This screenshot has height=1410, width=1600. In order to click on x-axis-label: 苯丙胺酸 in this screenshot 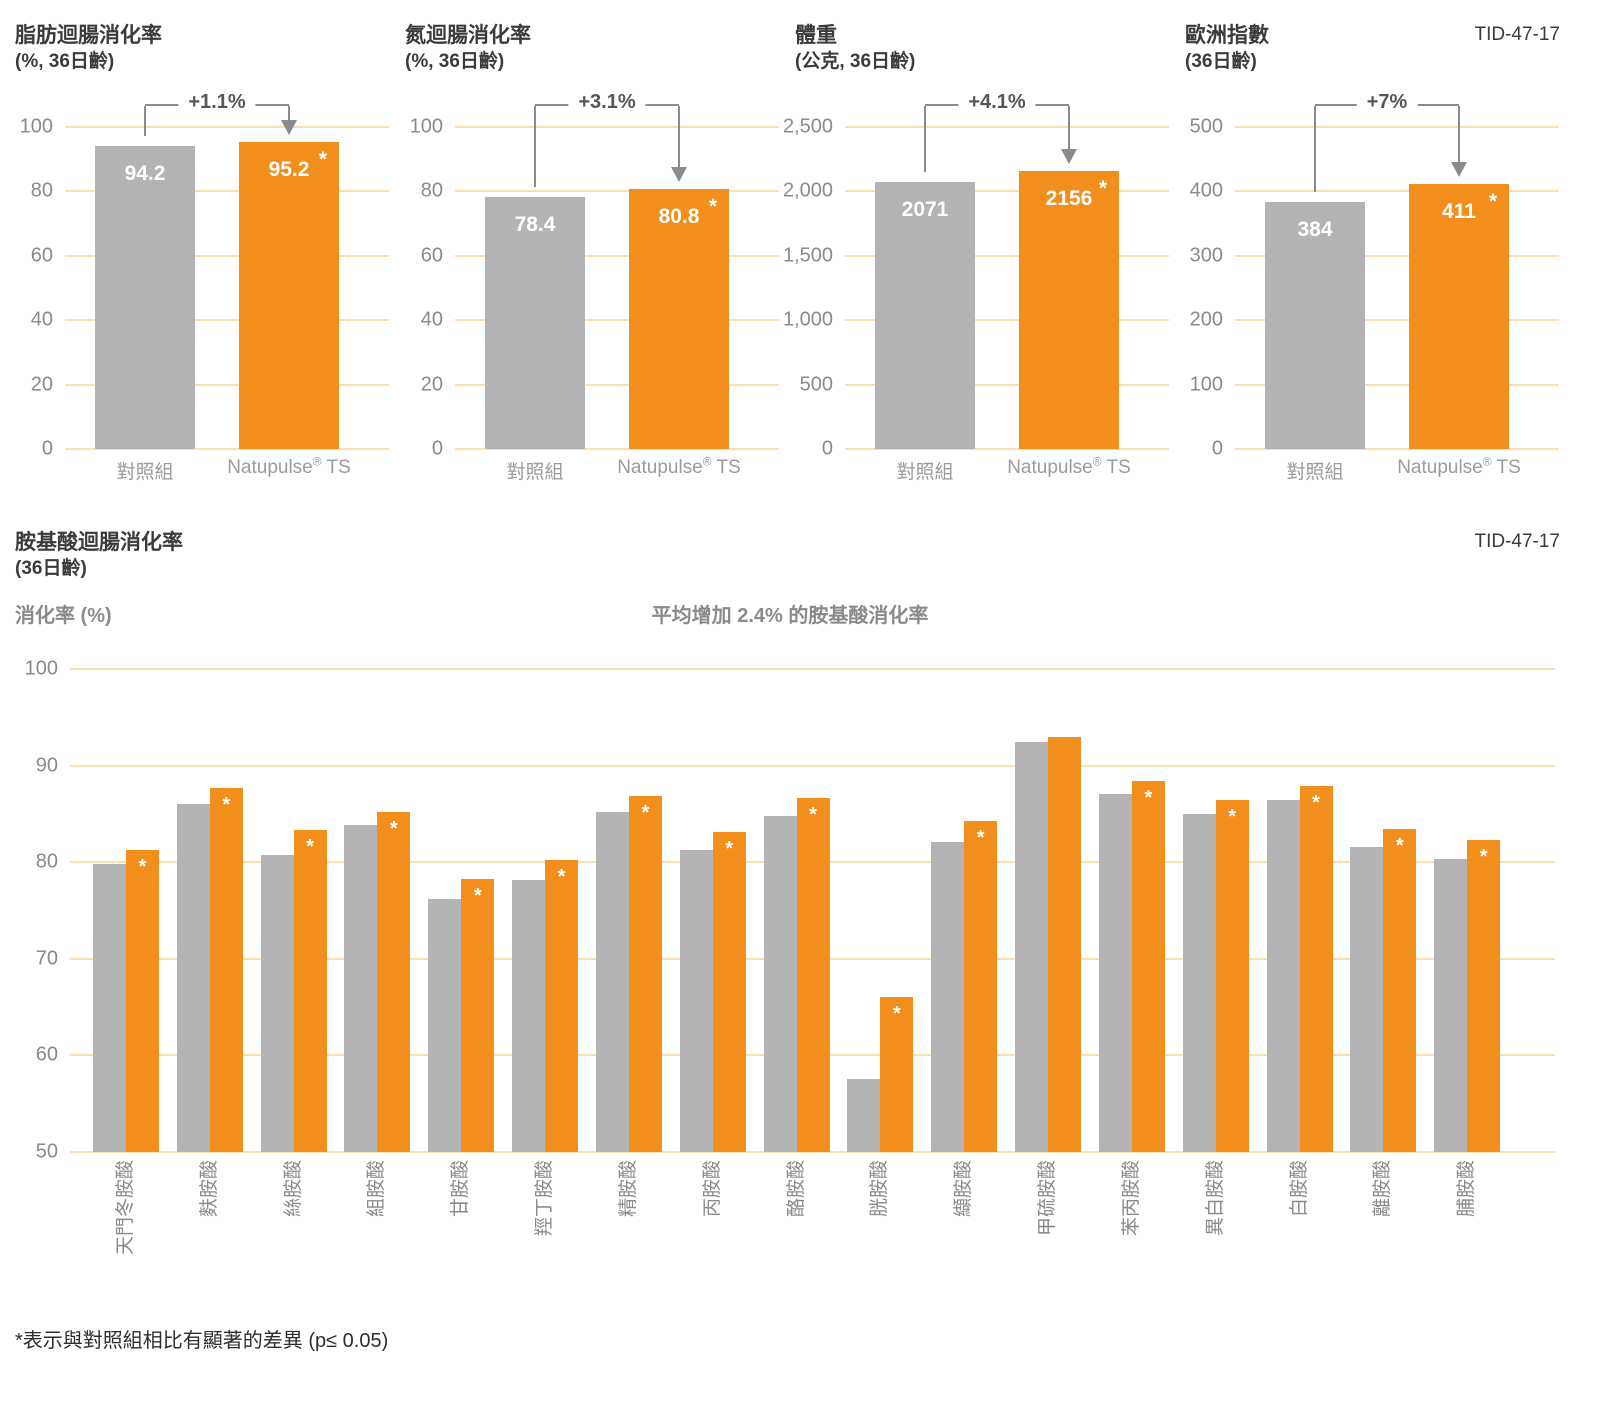, I will do `click(1131, 1198)`.